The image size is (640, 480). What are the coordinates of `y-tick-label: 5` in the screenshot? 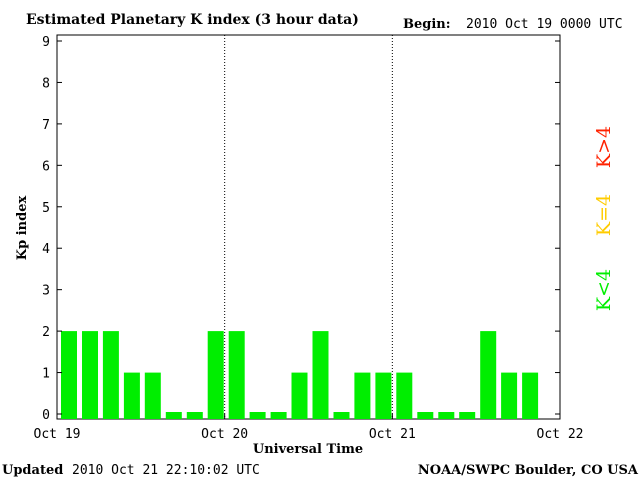 It's located at (46, 208).